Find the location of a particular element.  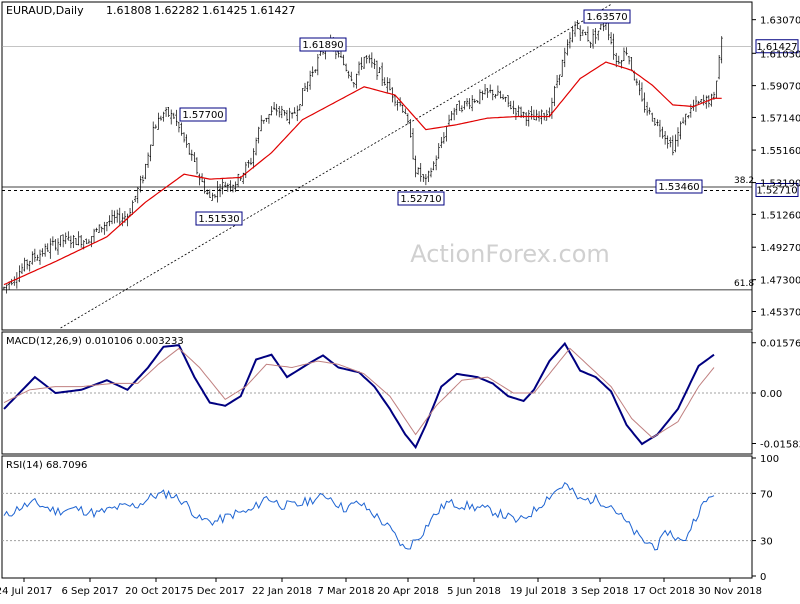

price-tick-label: 1.61030 is located at coordinates (780, 54).